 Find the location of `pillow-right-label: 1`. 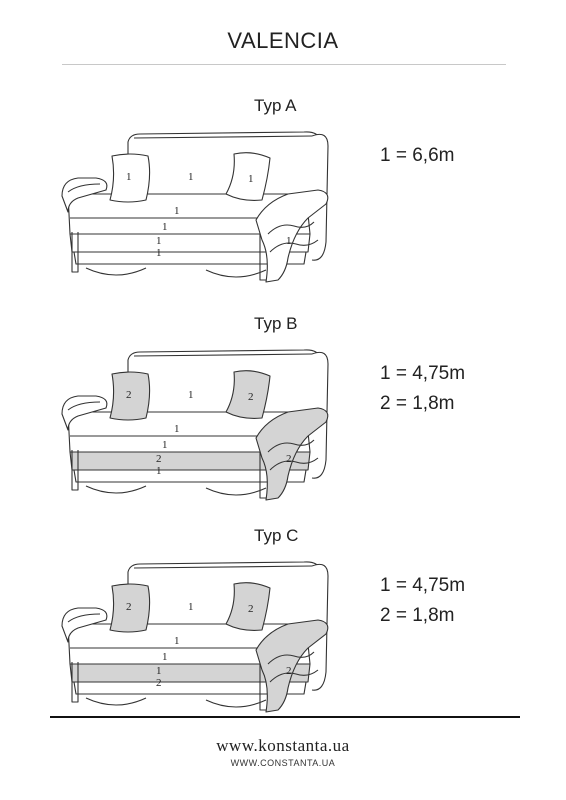

pillow-right-label: 1 is located at coordinates (251, 179).